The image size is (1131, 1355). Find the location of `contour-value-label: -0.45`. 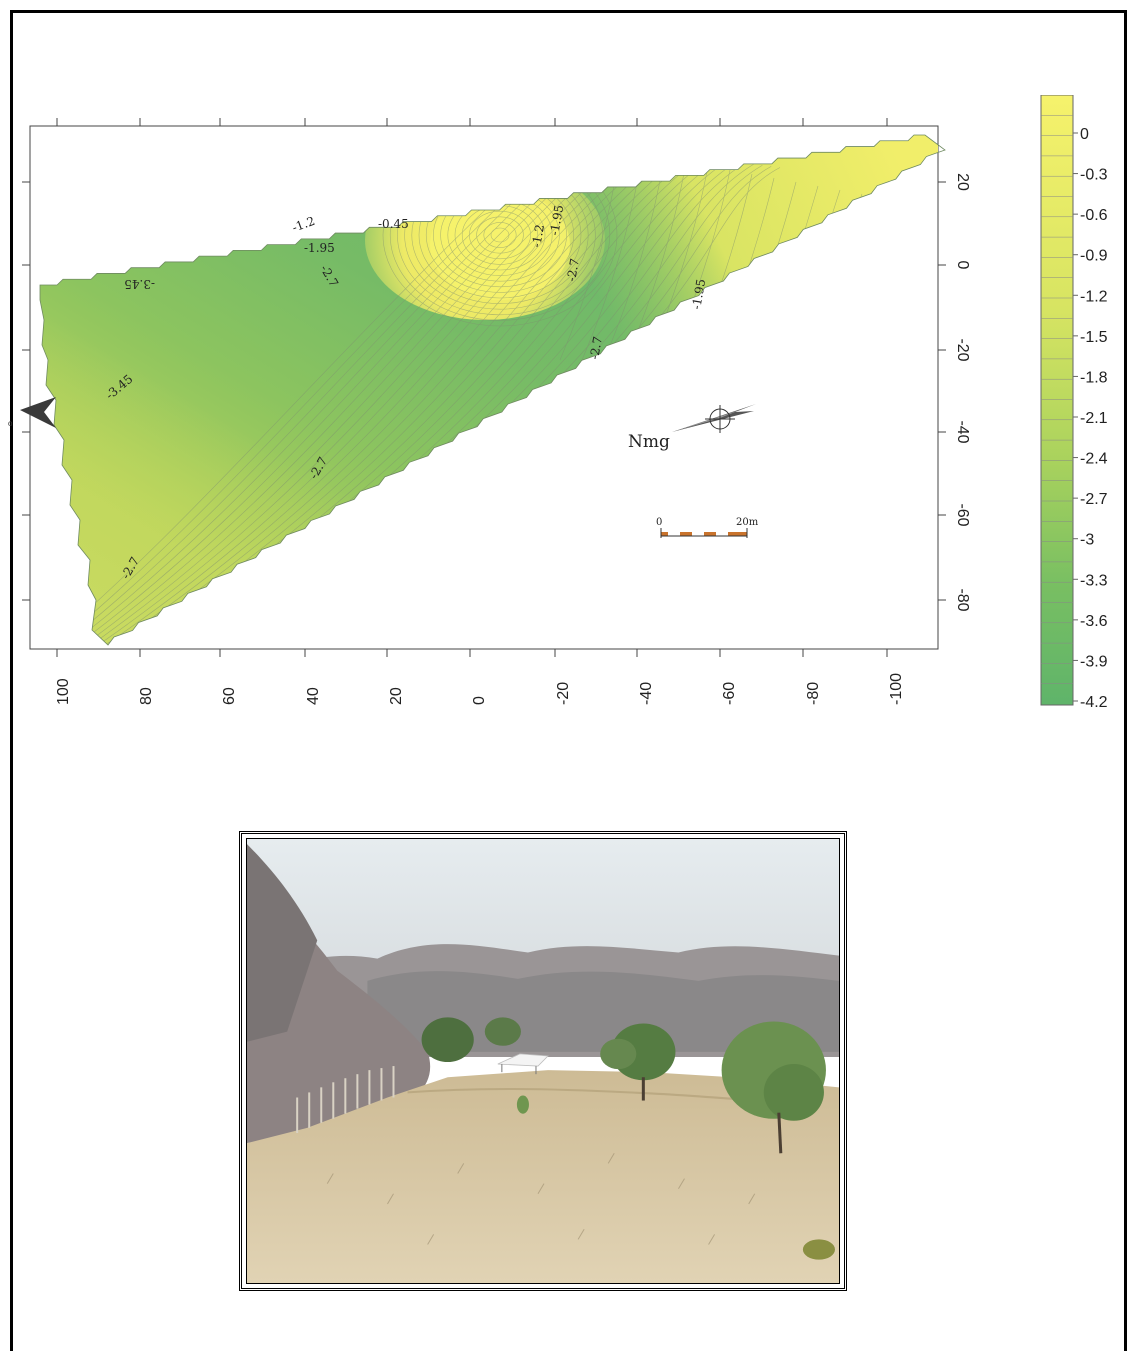

contour-value-label: -0.45 is located at coordinates (393, 224).